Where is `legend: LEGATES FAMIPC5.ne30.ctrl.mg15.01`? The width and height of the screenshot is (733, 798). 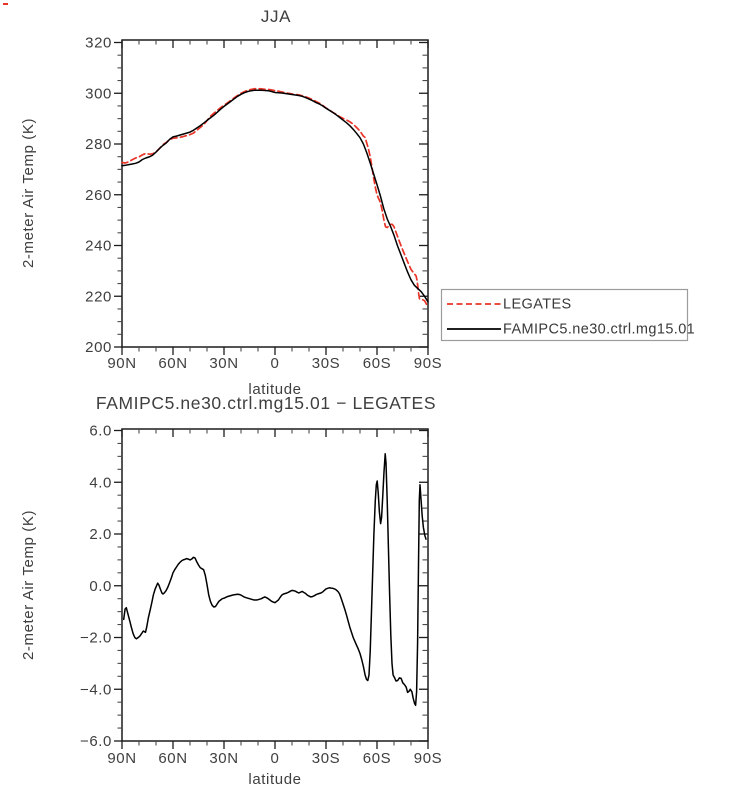 legend: LEGATES FAMIPC5.ne30.ctrl.mg15.01 is located at coordinates (567, 315).